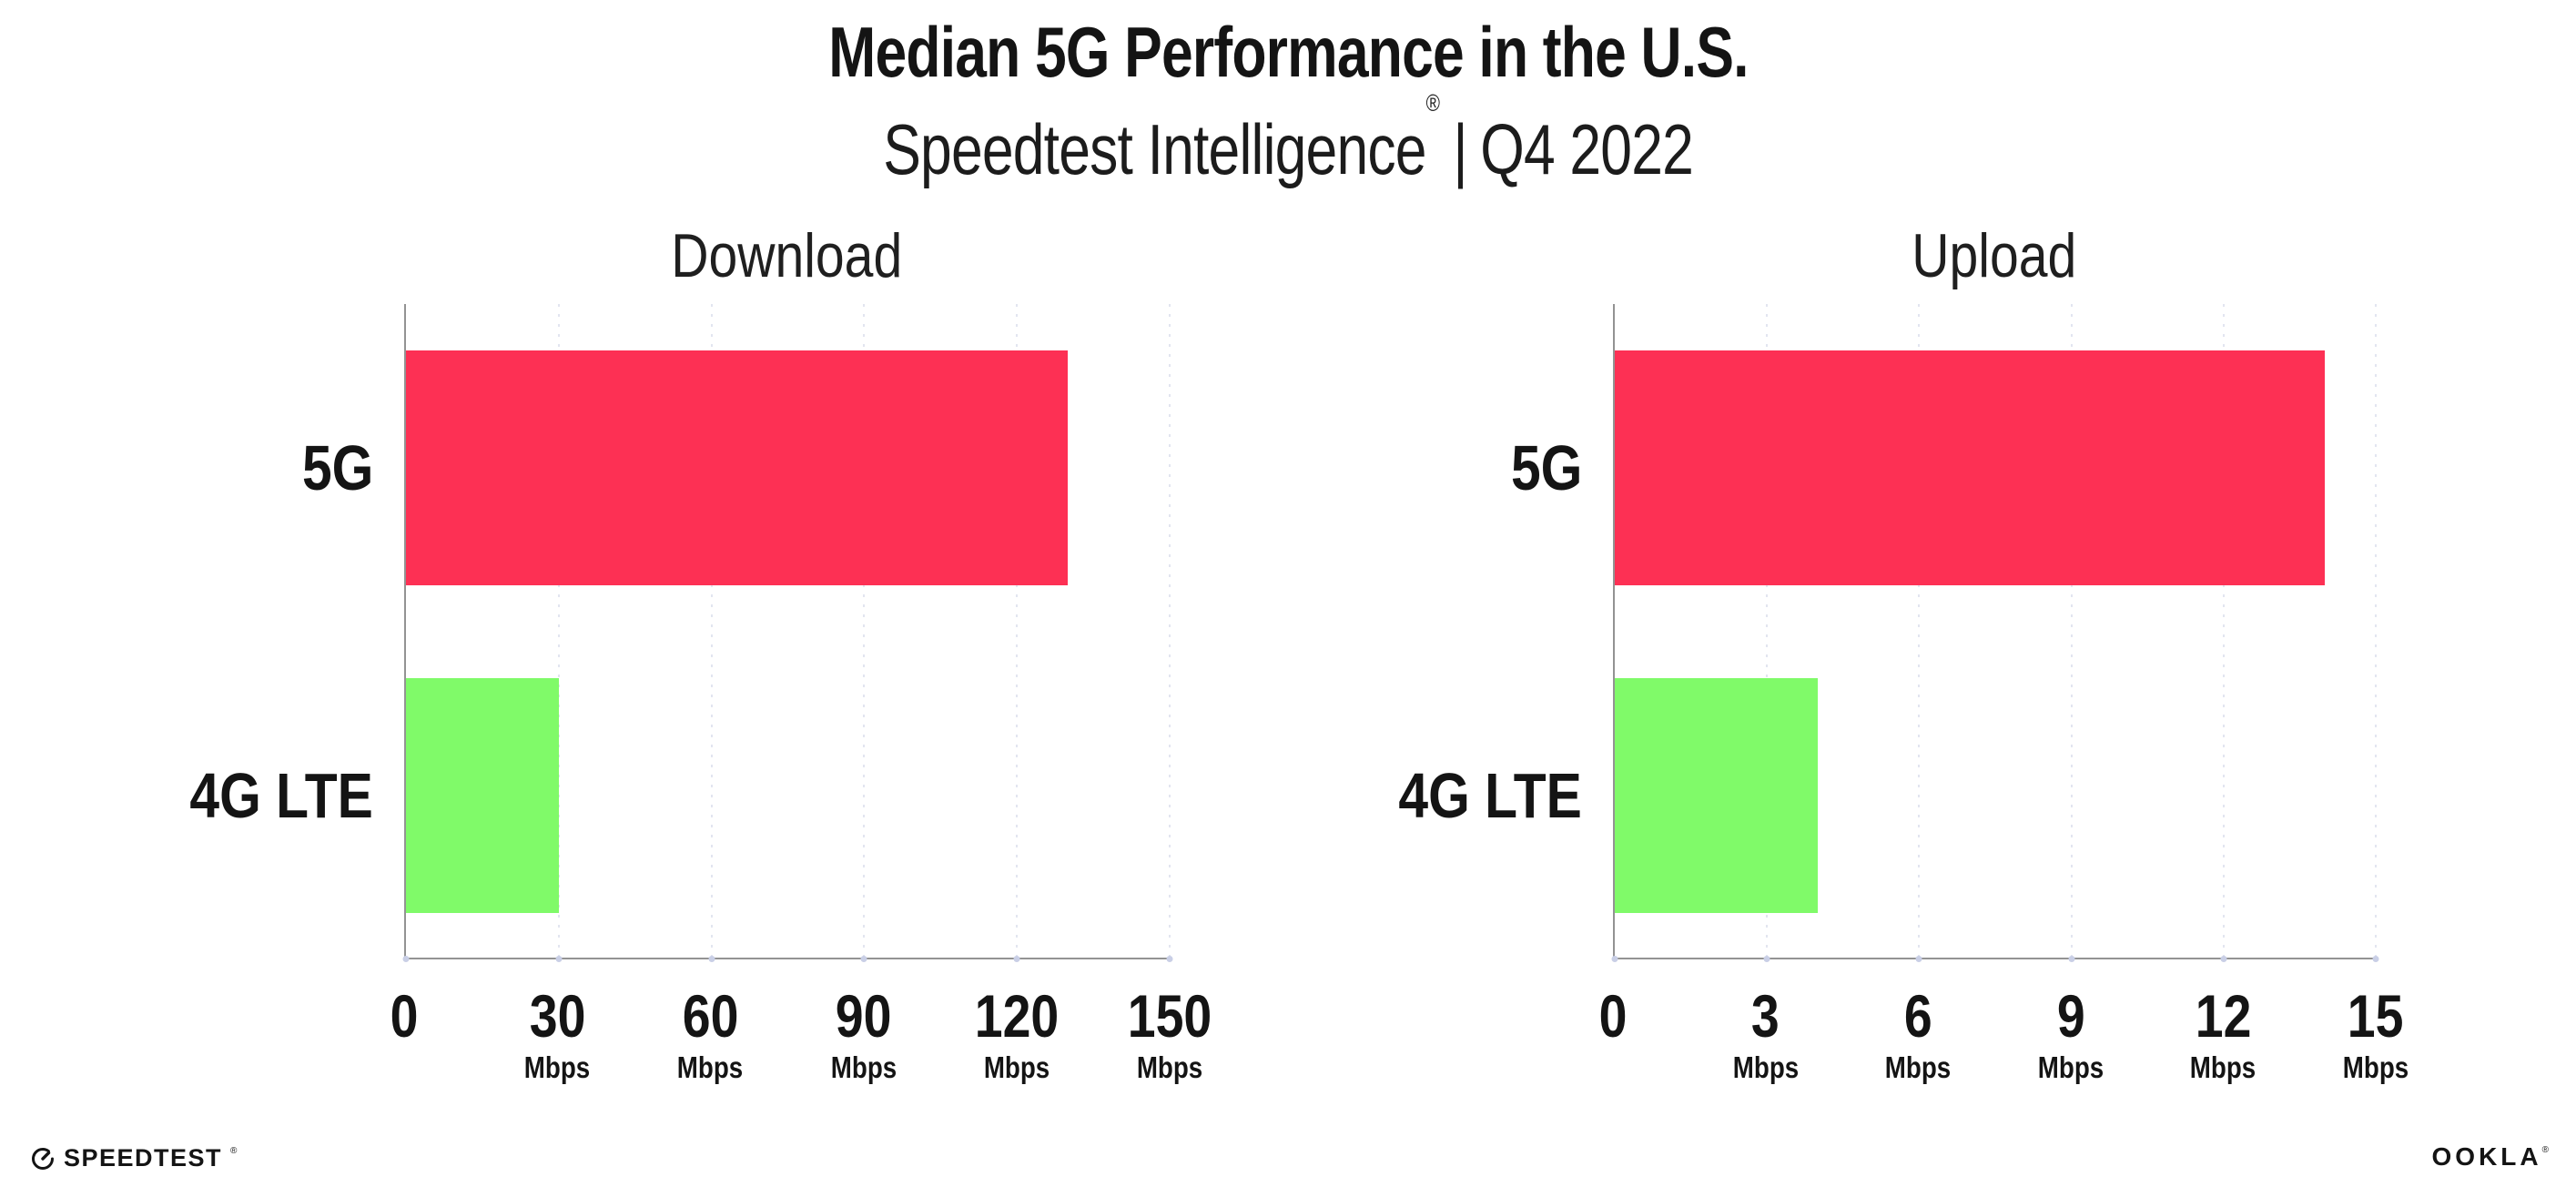 This screenshot has width=2576, height=1197. What do you see at coordinates (1169, 1016) in the screenshot?
I see `x-tick-value: 150` at bounding box center [1169, 1016].